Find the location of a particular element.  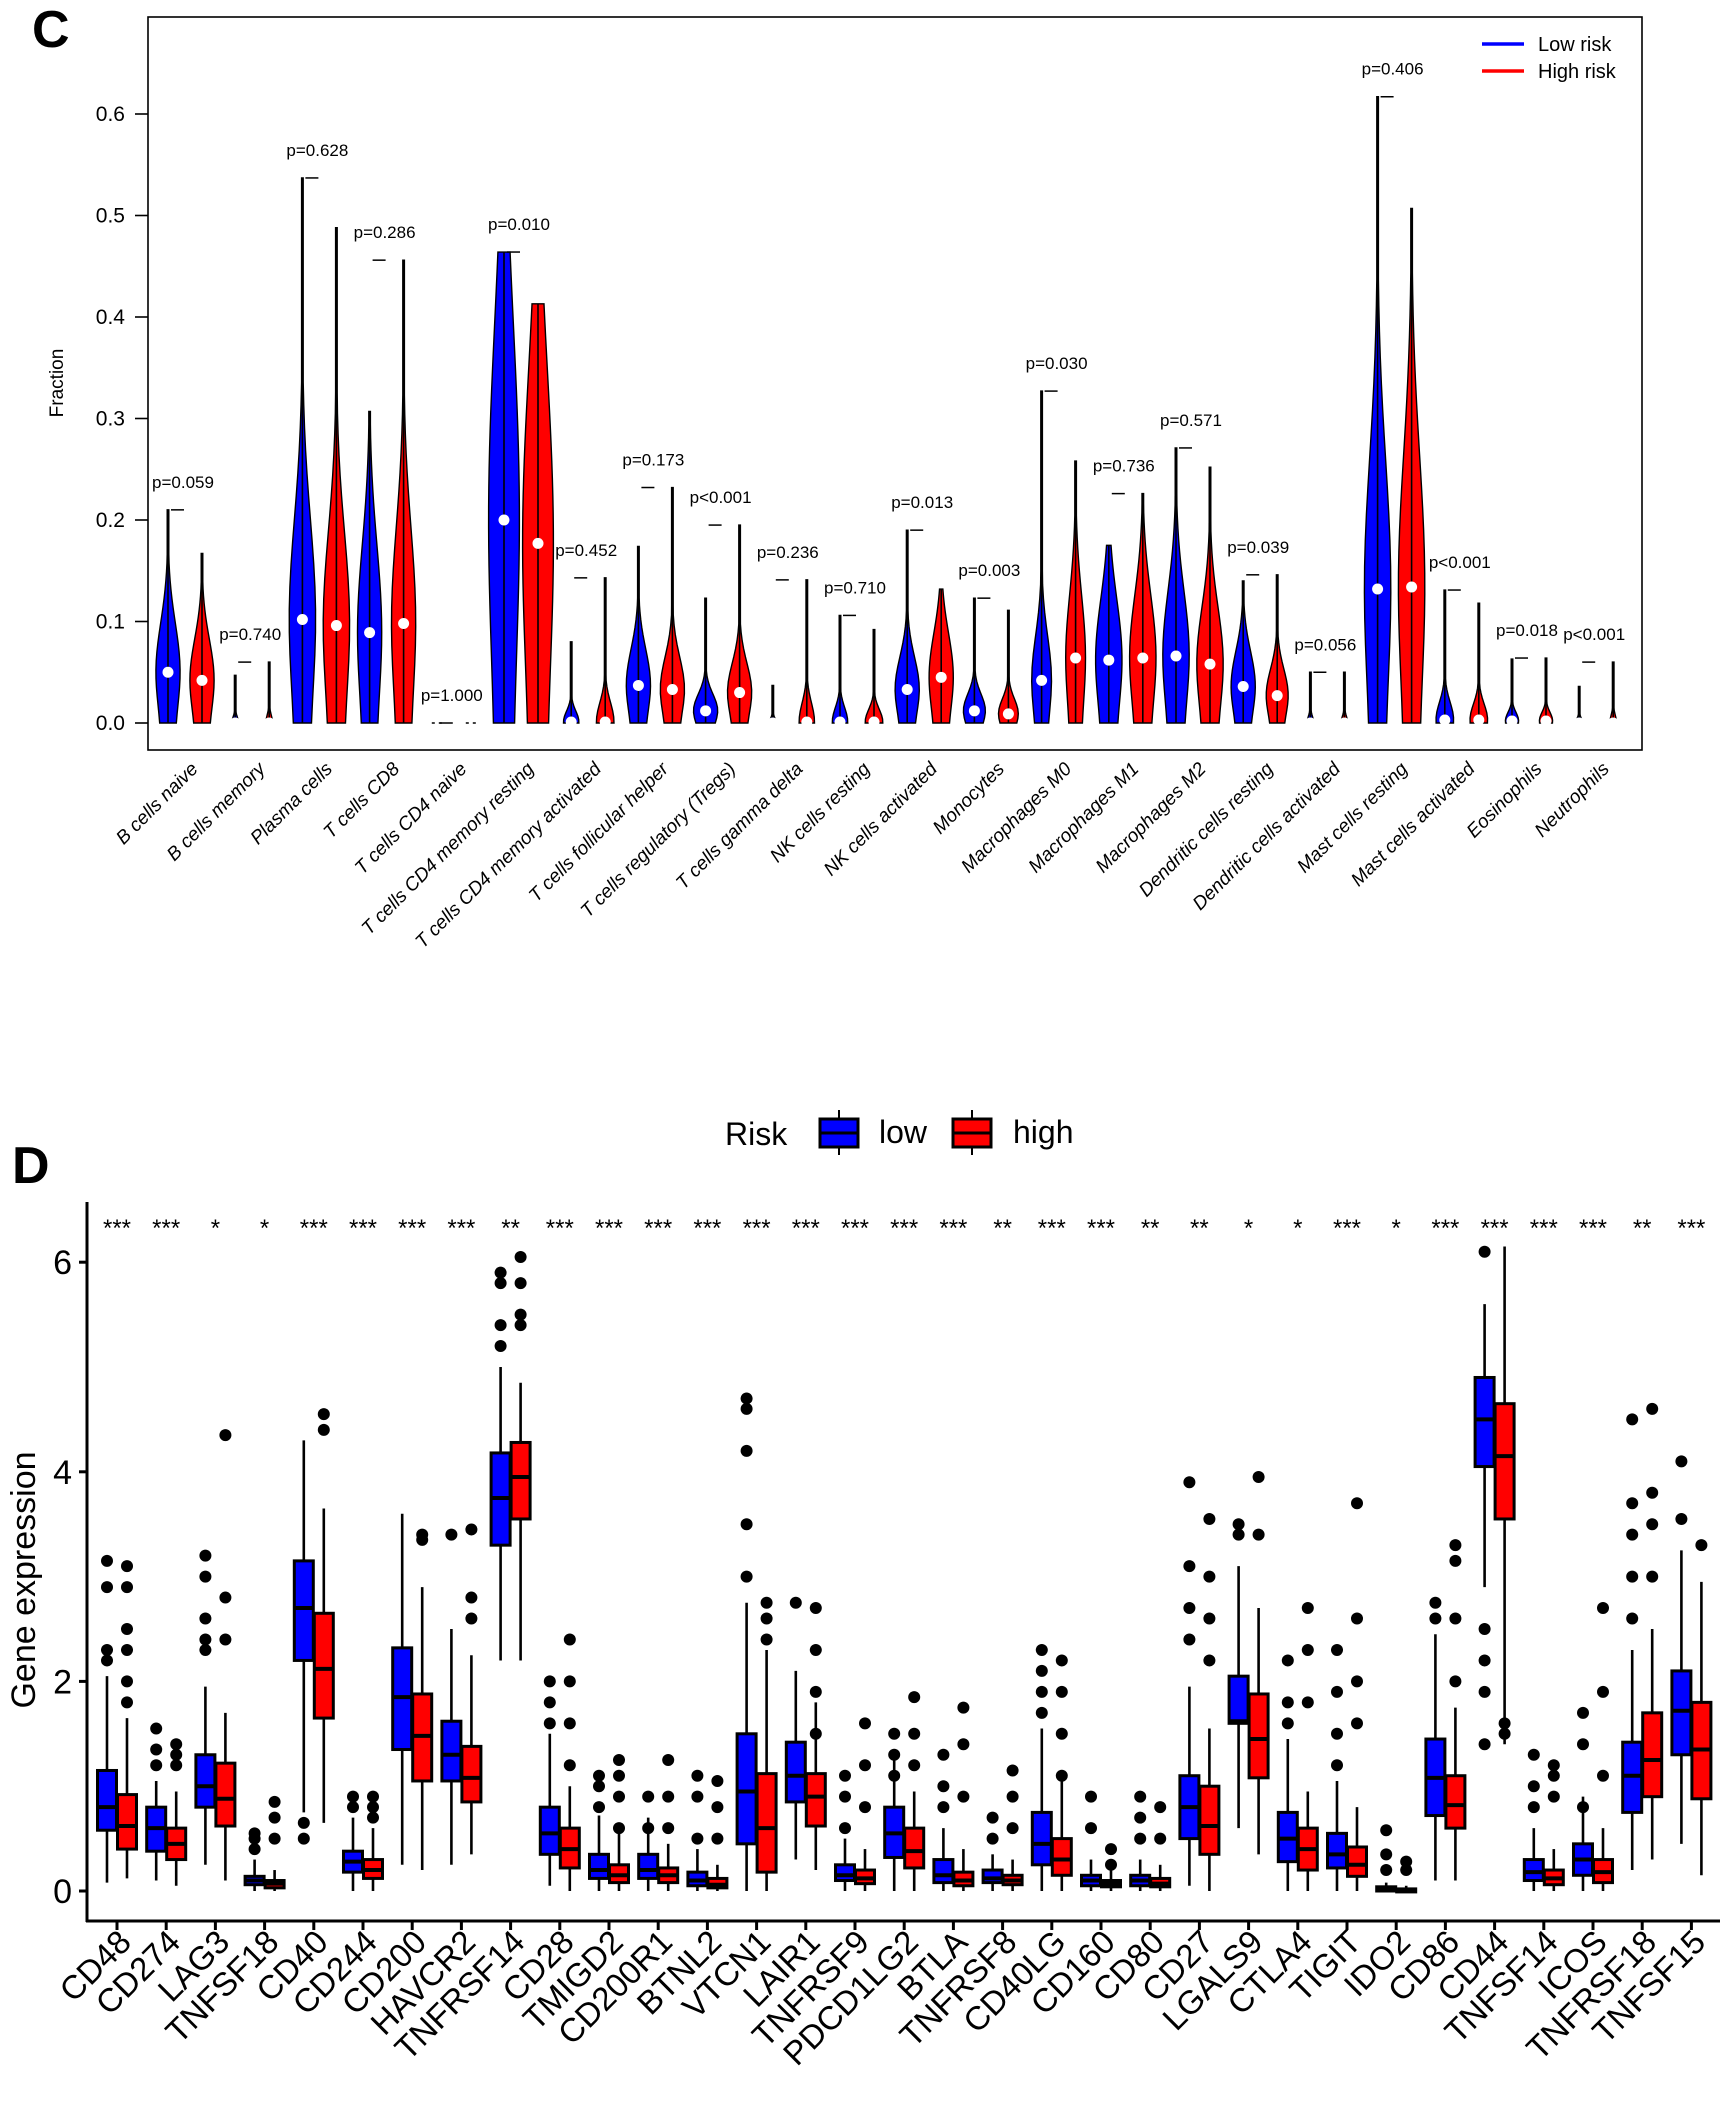

panel-letter-d: D is located at coordinates (31, 1166).